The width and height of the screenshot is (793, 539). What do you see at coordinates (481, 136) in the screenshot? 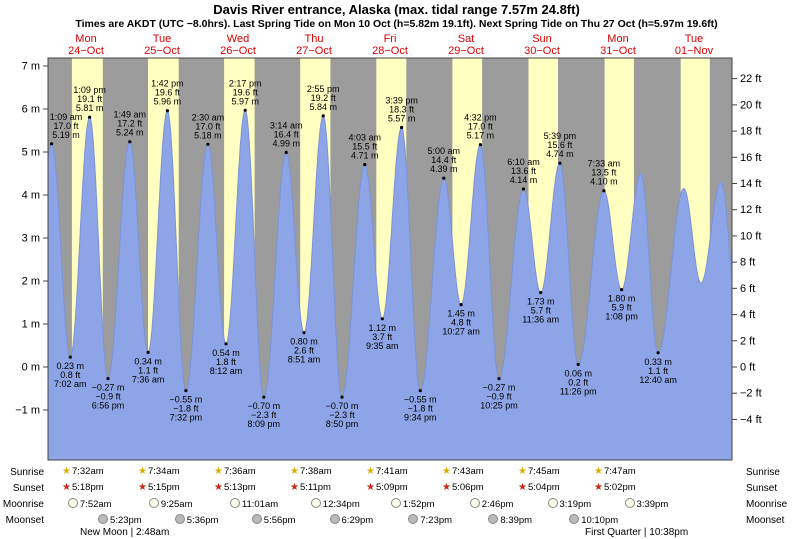
I see `high-tide-label: 5.17 m` at bounding box center [481, 136].